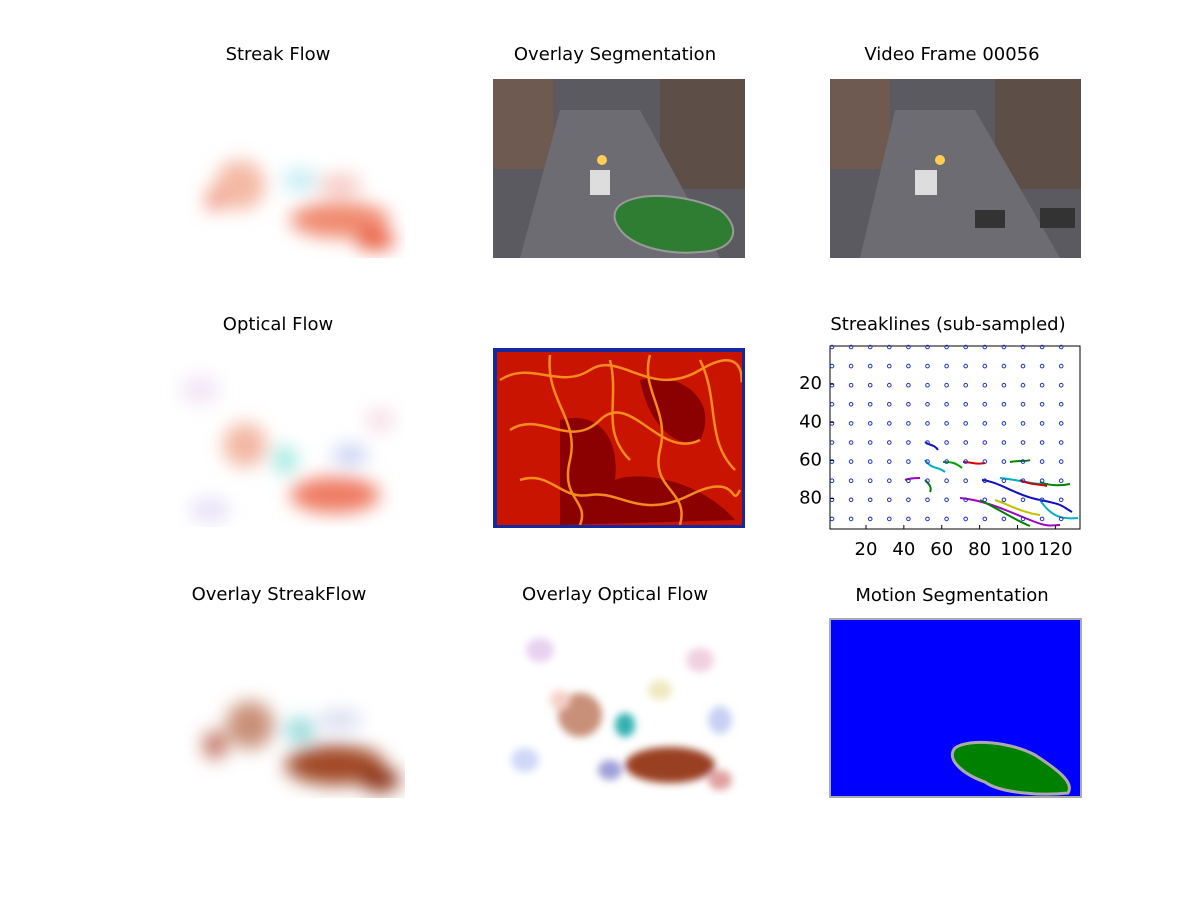 This screenshot has height=905, width=1200. What do you see at coordinates (282, 169) in the screenshot?
I see `streak-flow-image` at bounding box center [282, 169].